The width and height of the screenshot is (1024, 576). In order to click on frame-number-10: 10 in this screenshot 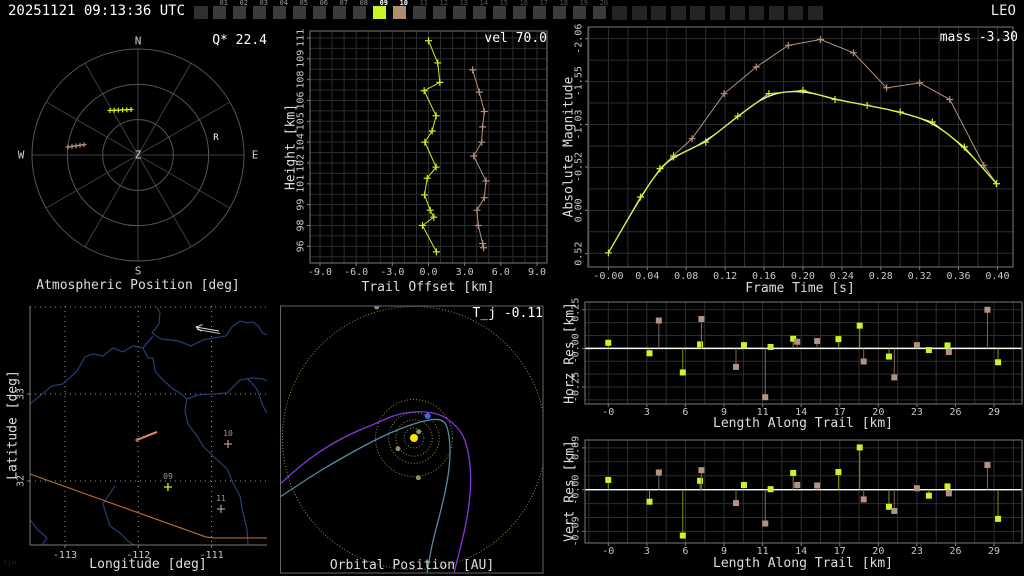, I will do `click(403, 3)`.